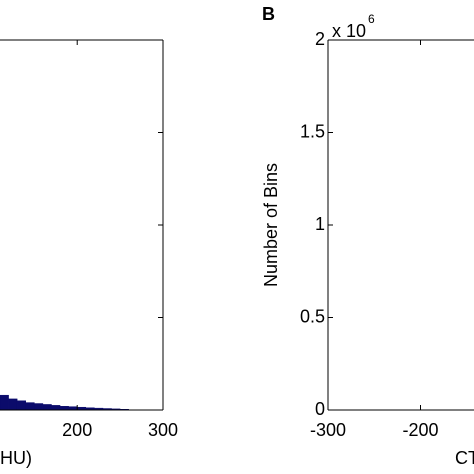  What do you see at coordinates (271, 225) in the screenshot?
I see `y-axis-label: Number of Bins` at bounding box center [271, 225].